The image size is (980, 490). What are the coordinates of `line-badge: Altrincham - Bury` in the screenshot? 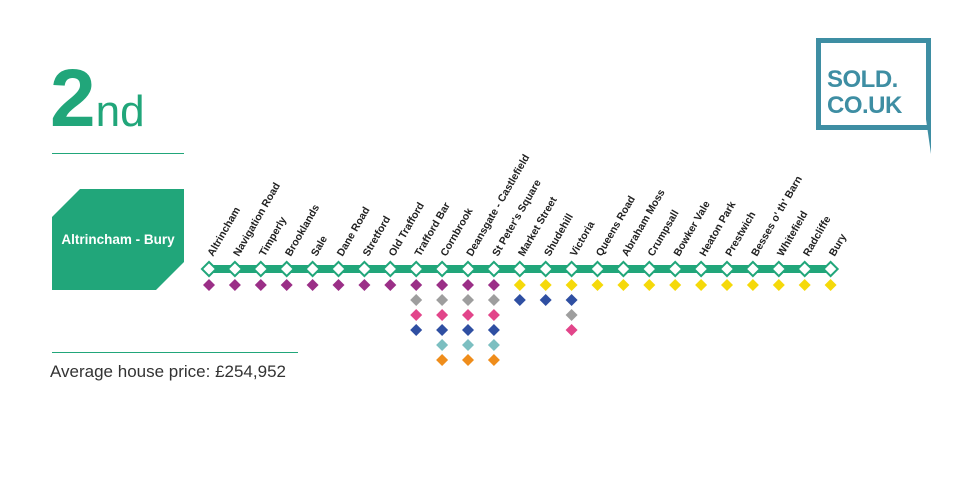 It's located at (118, 239).